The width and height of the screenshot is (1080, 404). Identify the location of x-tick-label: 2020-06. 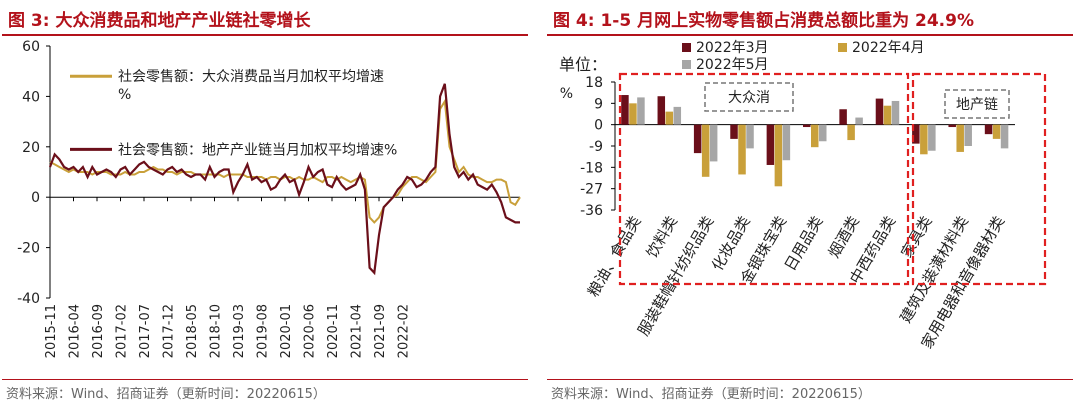
(310, 331).